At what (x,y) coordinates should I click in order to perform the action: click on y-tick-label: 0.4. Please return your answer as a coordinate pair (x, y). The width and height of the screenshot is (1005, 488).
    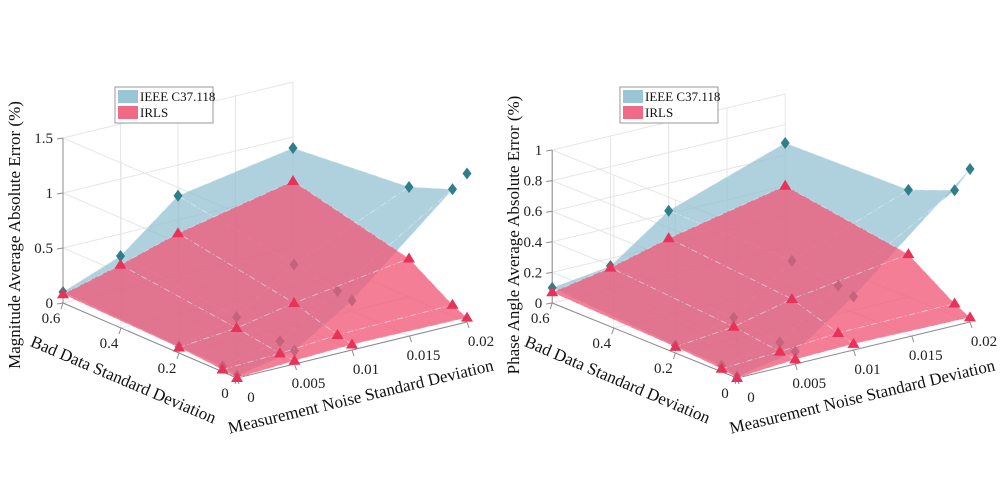
    Looking at the image, I should click on (601, 344).